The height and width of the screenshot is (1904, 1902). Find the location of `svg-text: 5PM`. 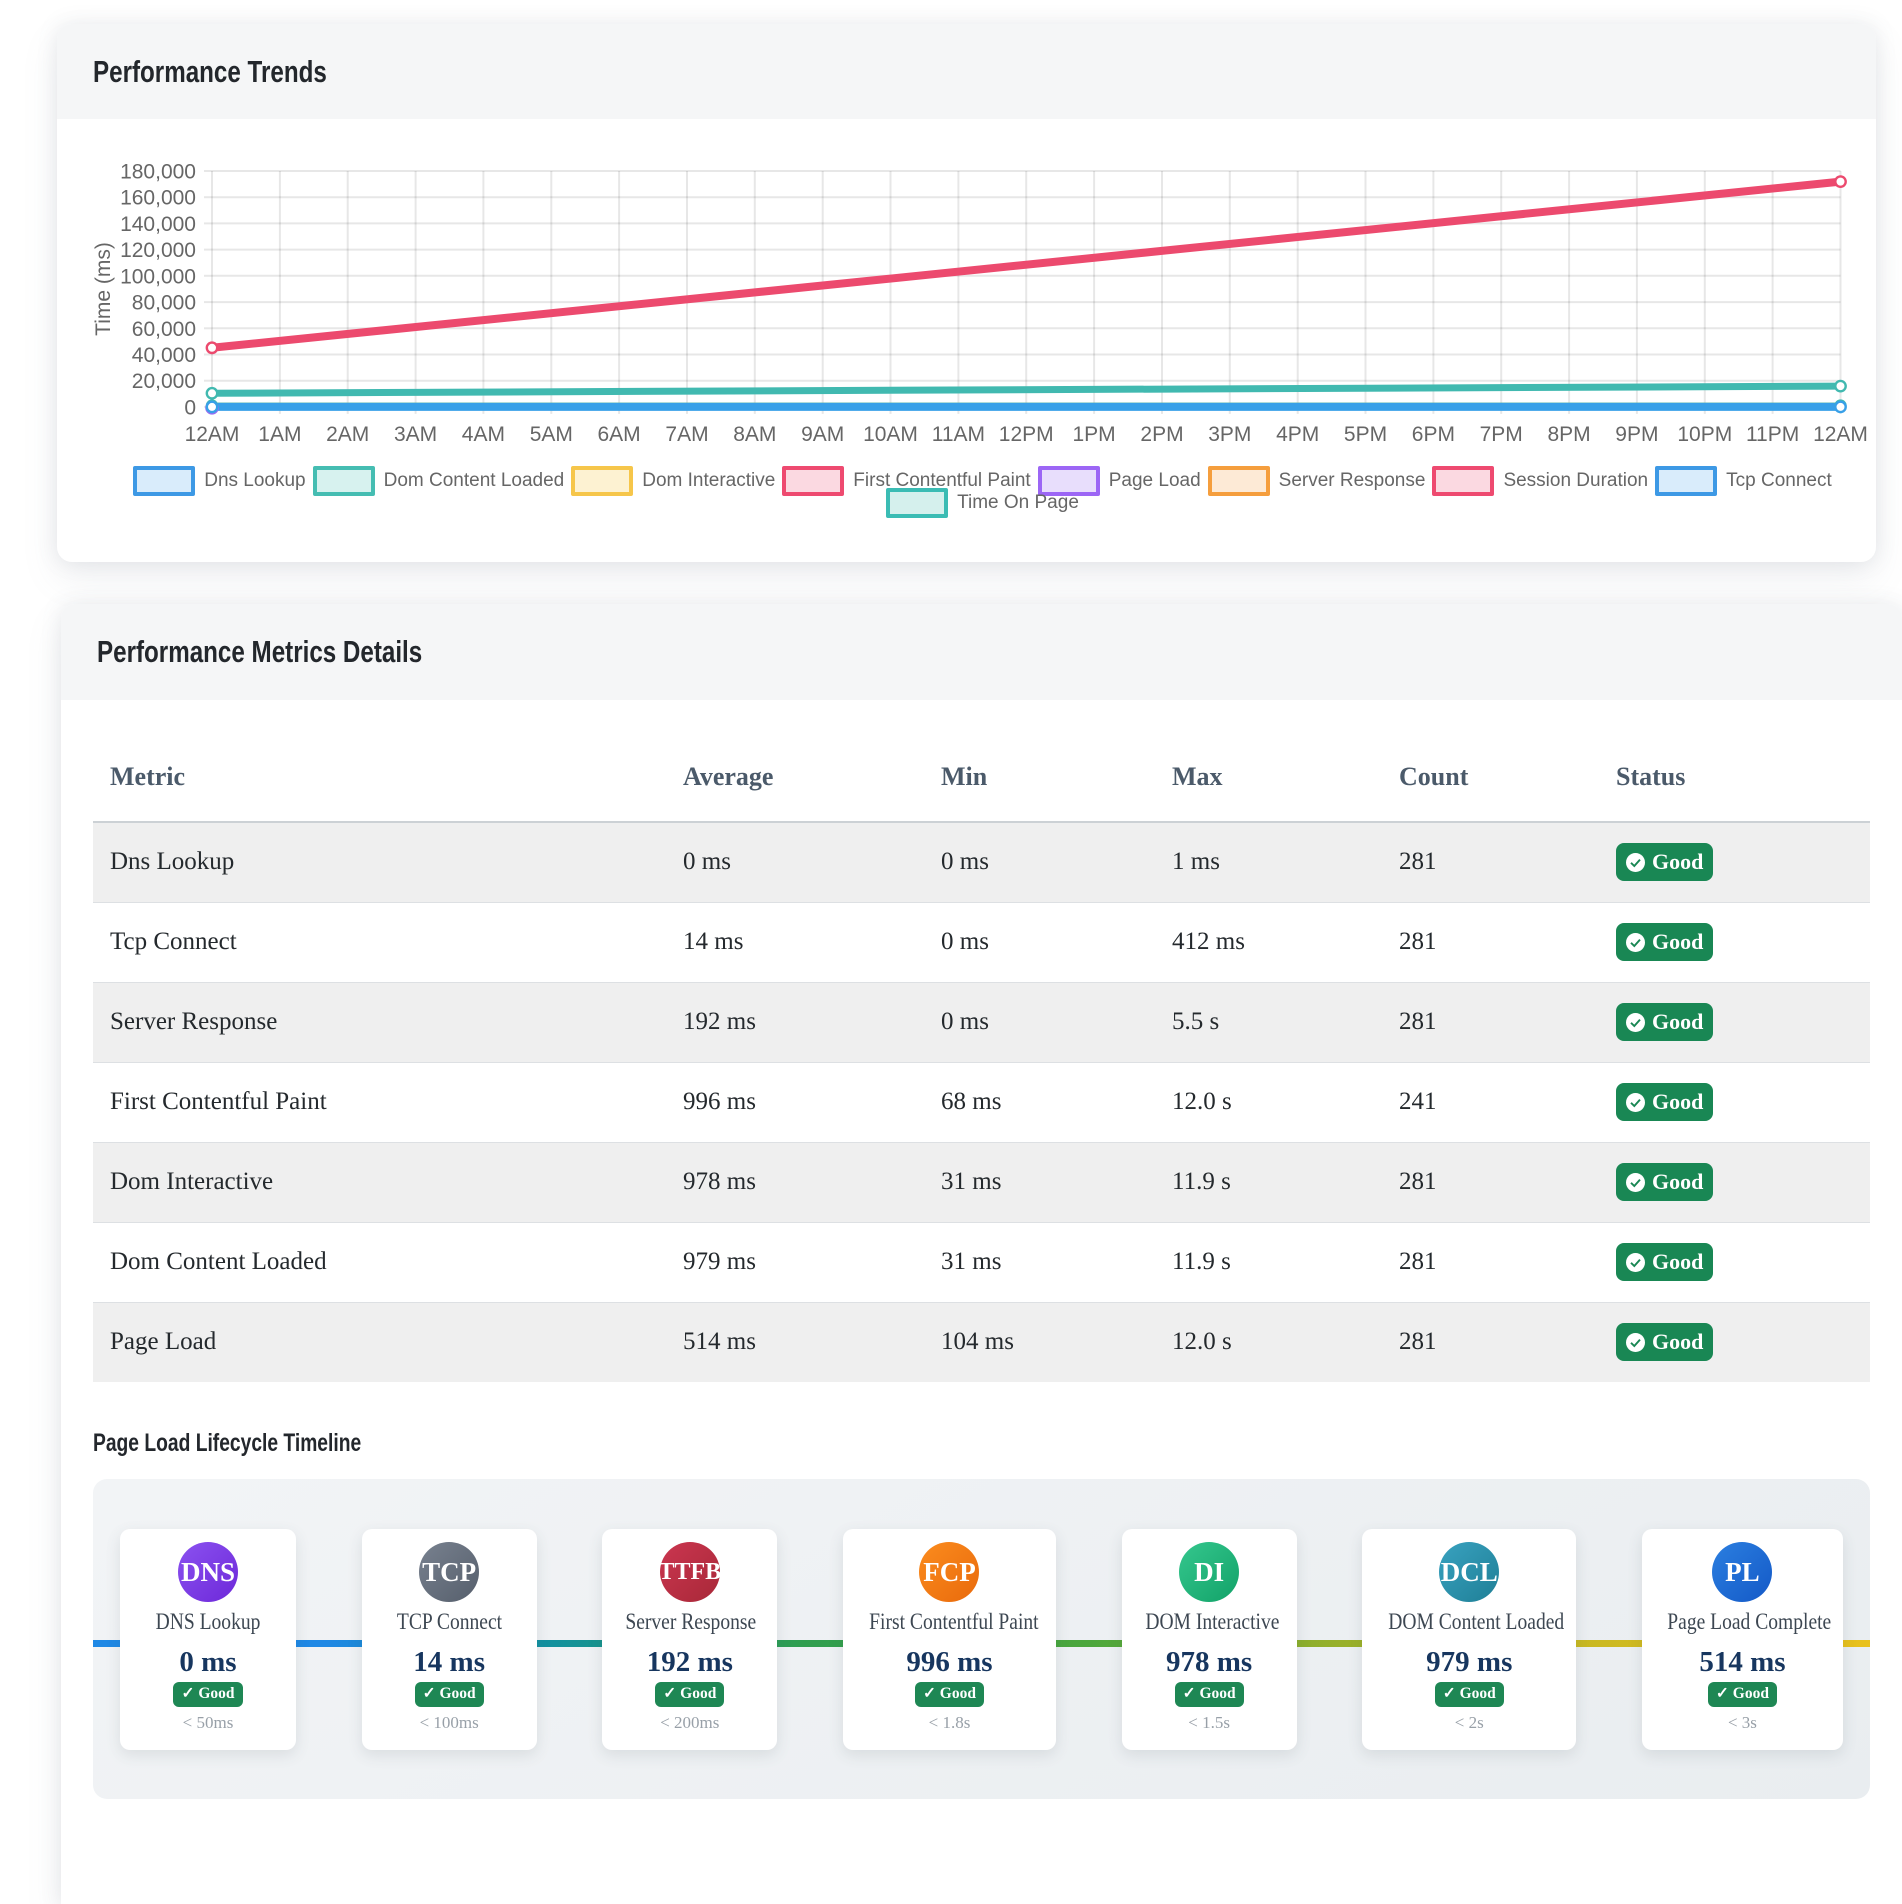

svg-text: 5PM is located at coordinates (1365, 434).